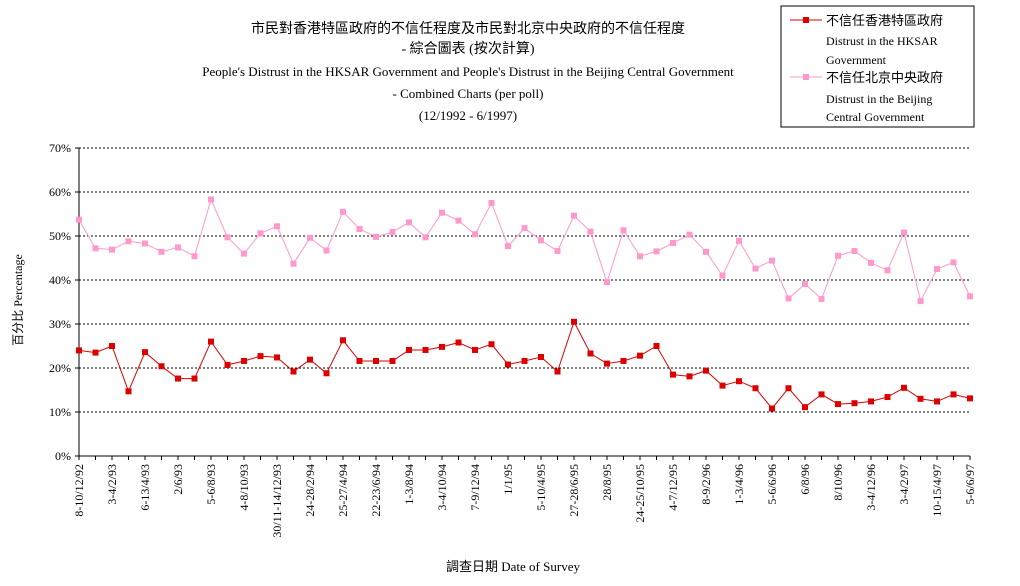 The height and width of the screenshot is (586, 1020). What do you see at coordinates (673, 487) in the screenshot?
I see `x-tick-label: 4-7/12/95` at bounding box center [673, 487].